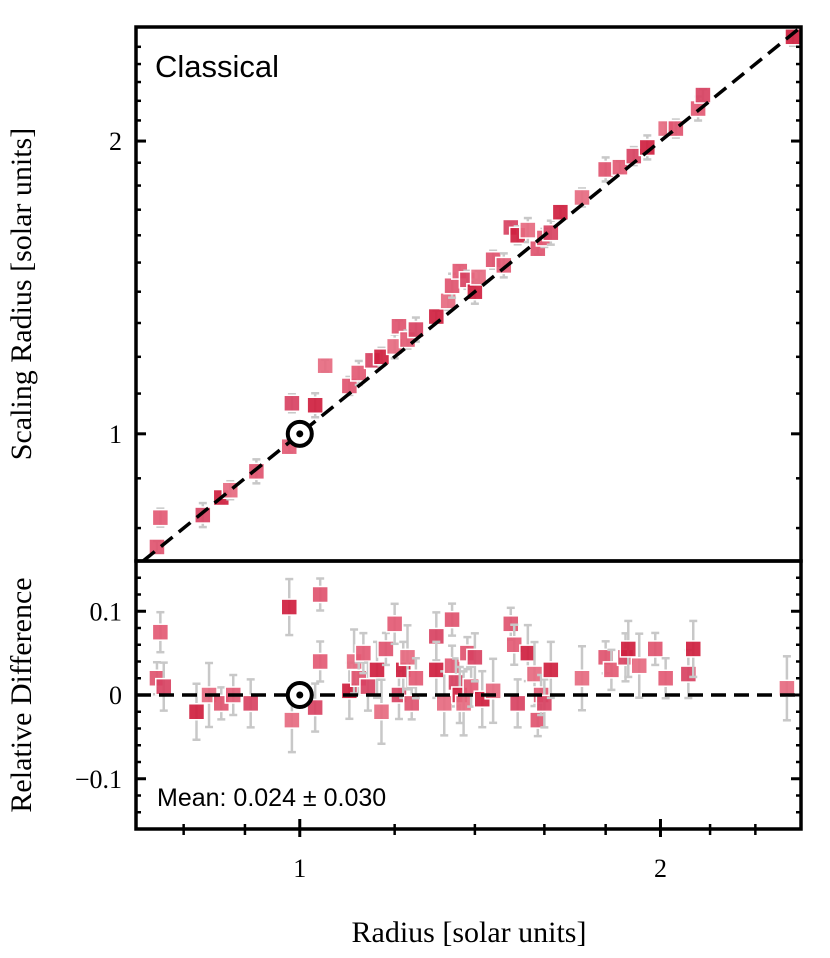 The height and width of the screenshot is (958, 830). I want to click on bottom-points, so click(472, 665).